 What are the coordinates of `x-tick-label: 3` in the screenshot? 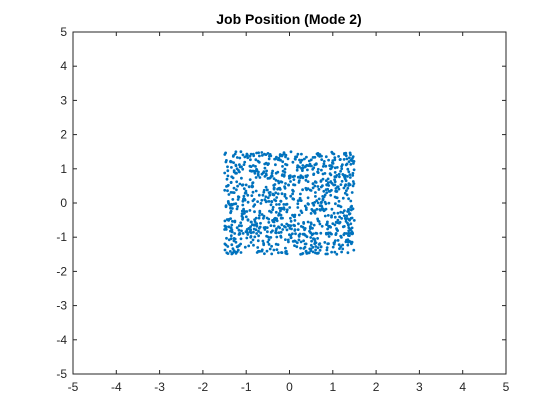 It's located at (419, 387).